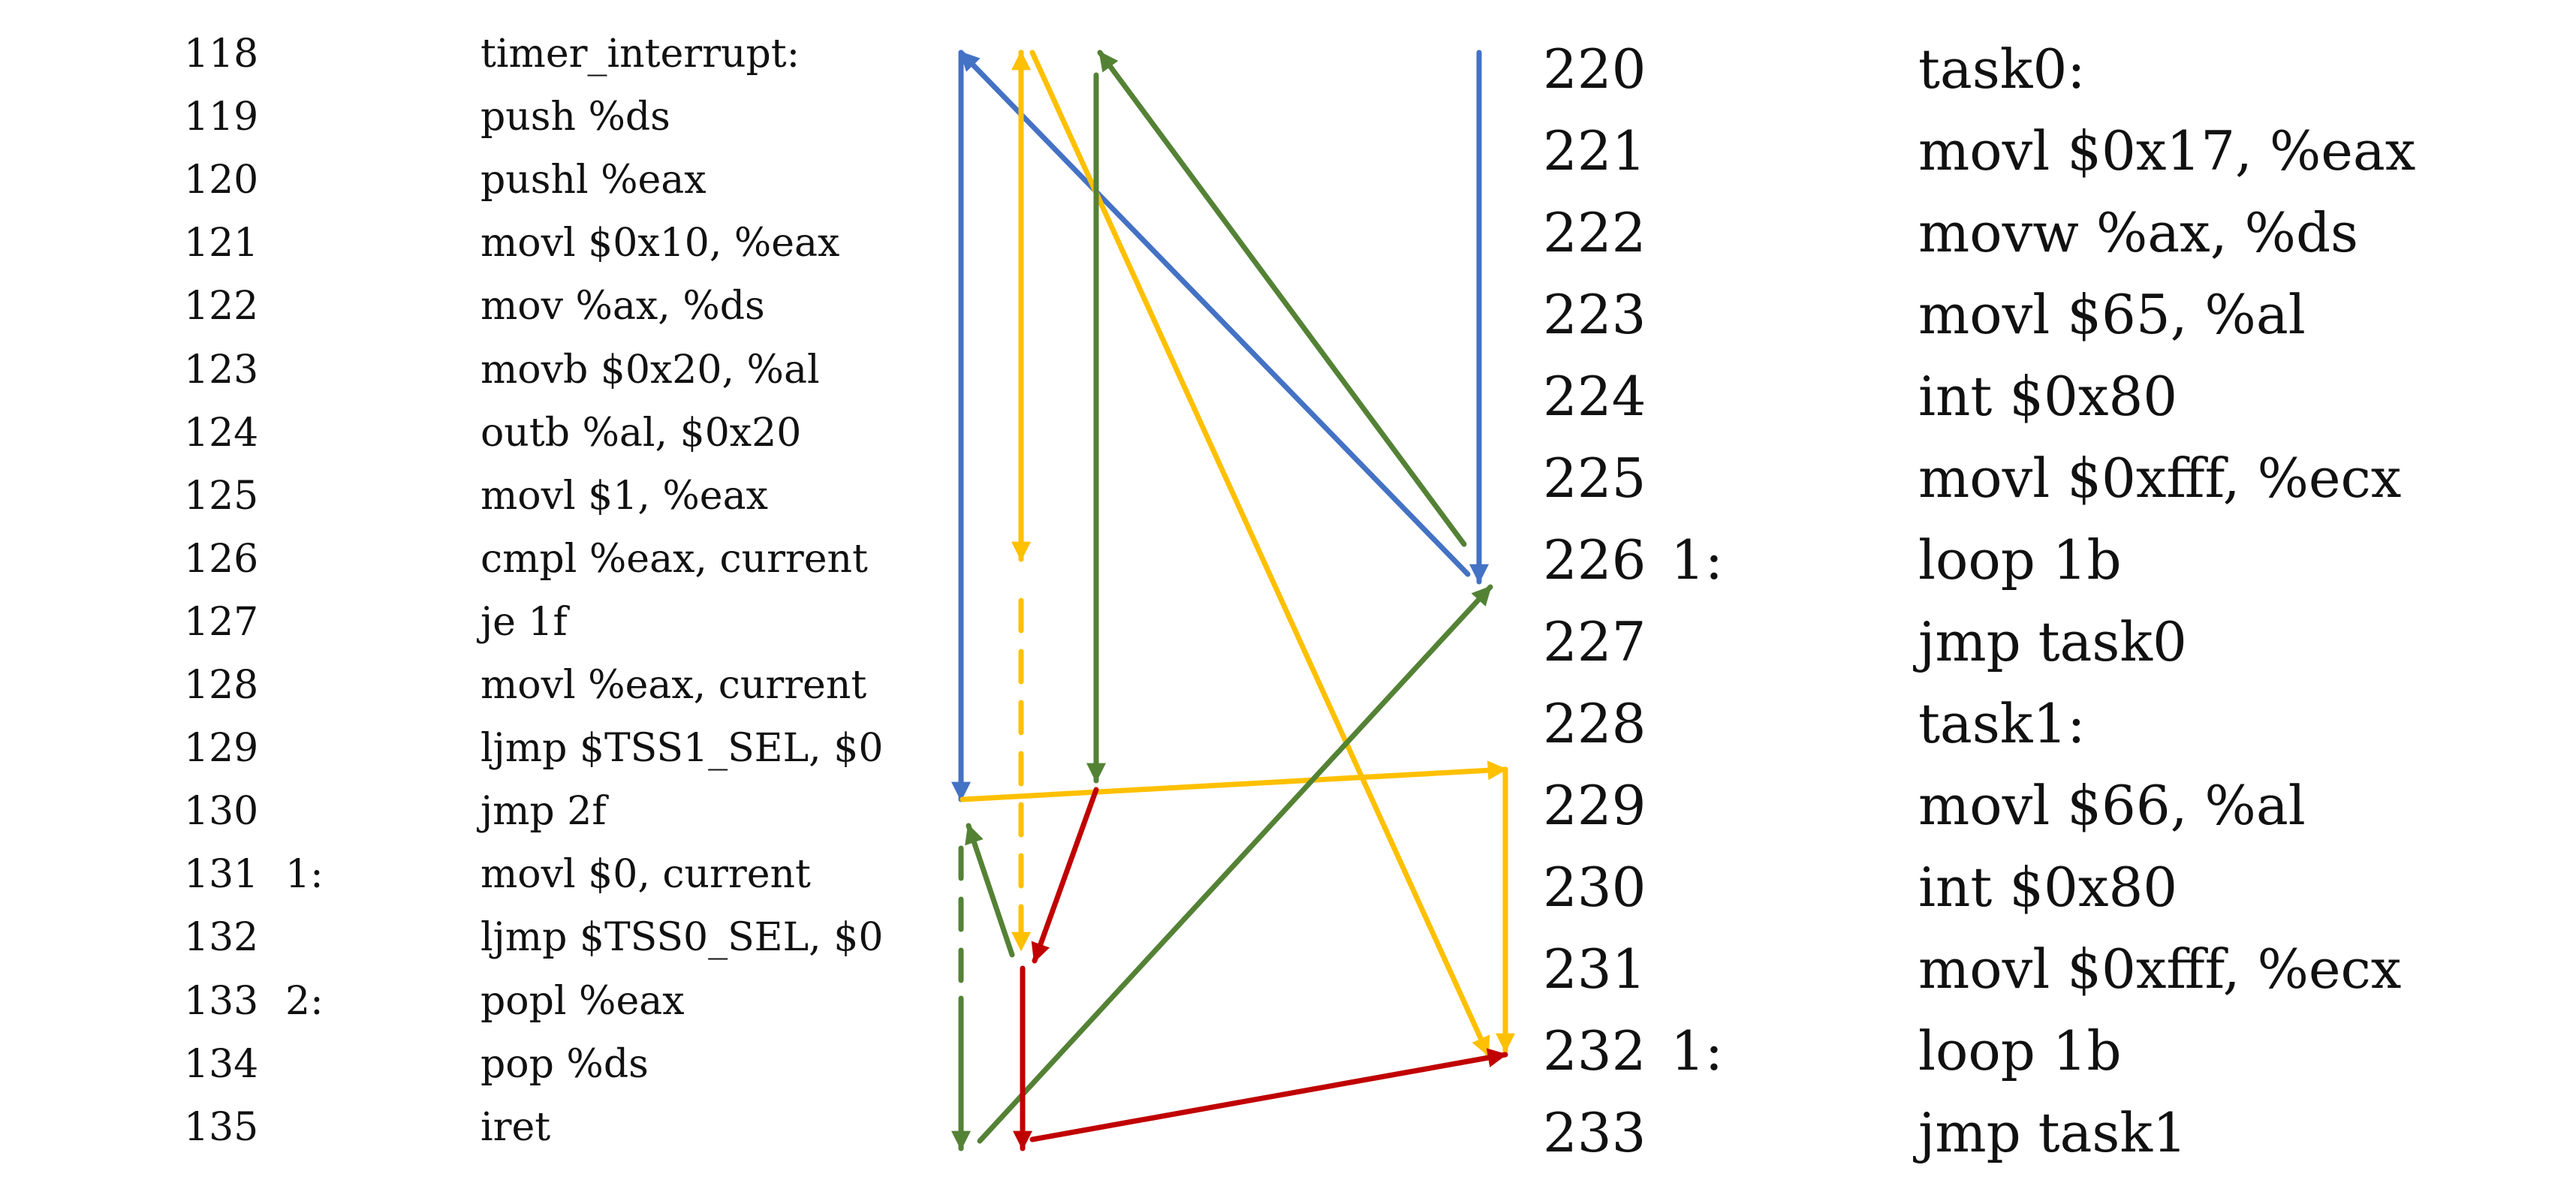 The image size is (2576, 1189). Describe the element at coordinates (221, 496) in the screenshot. I see `line-number: 125` at that location.